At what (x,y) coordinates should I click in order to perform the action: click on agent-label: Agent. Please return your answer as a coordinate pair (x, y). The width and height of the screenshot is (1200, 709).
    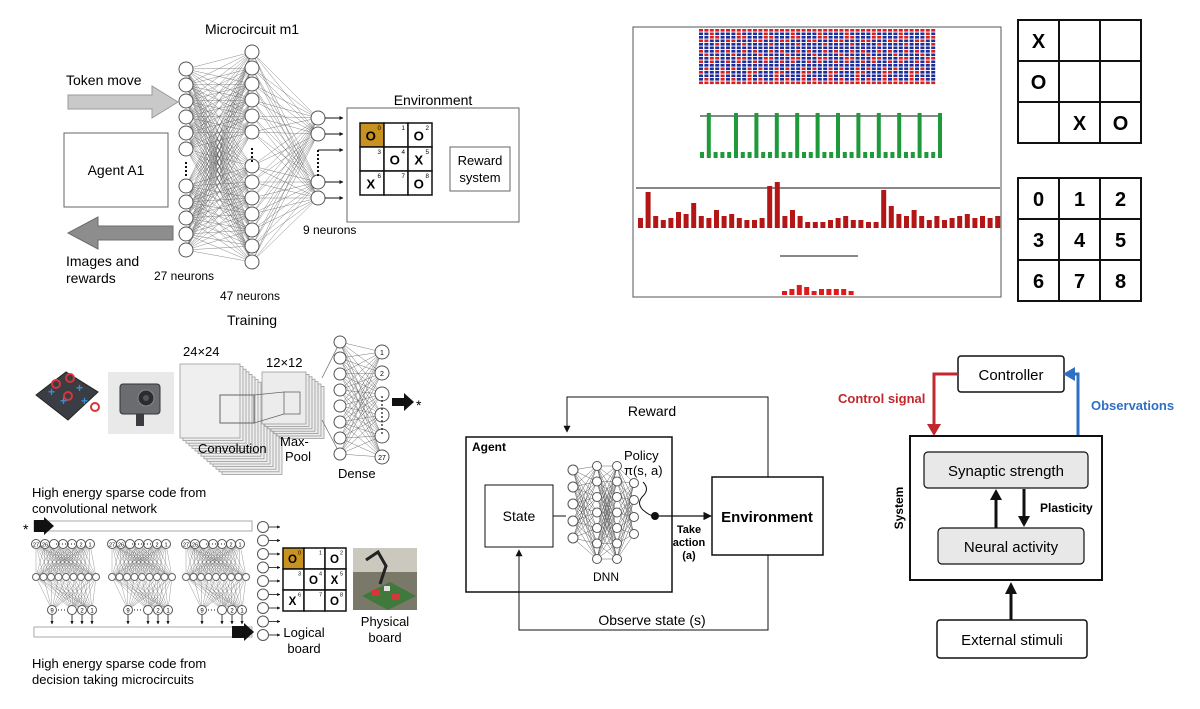
    Looking at the image, I should click on (489, 447).